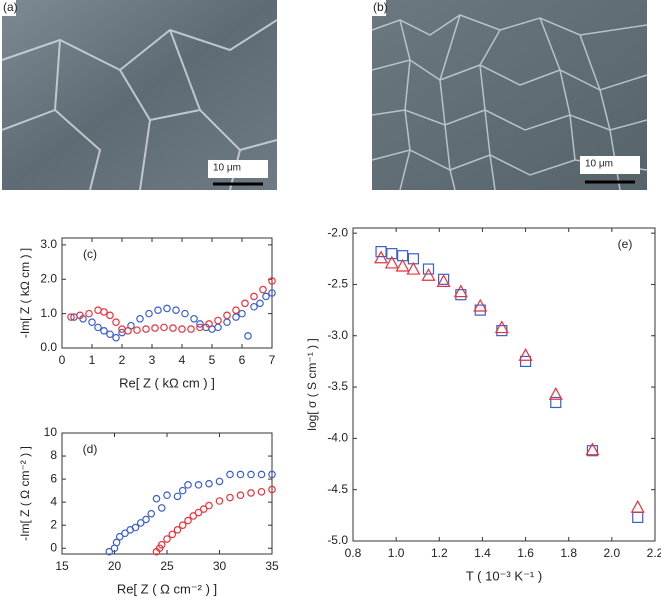 The height and width of the screenshot is (611, 661). I want to click on x-tick-label: 2, so click(122, 360).